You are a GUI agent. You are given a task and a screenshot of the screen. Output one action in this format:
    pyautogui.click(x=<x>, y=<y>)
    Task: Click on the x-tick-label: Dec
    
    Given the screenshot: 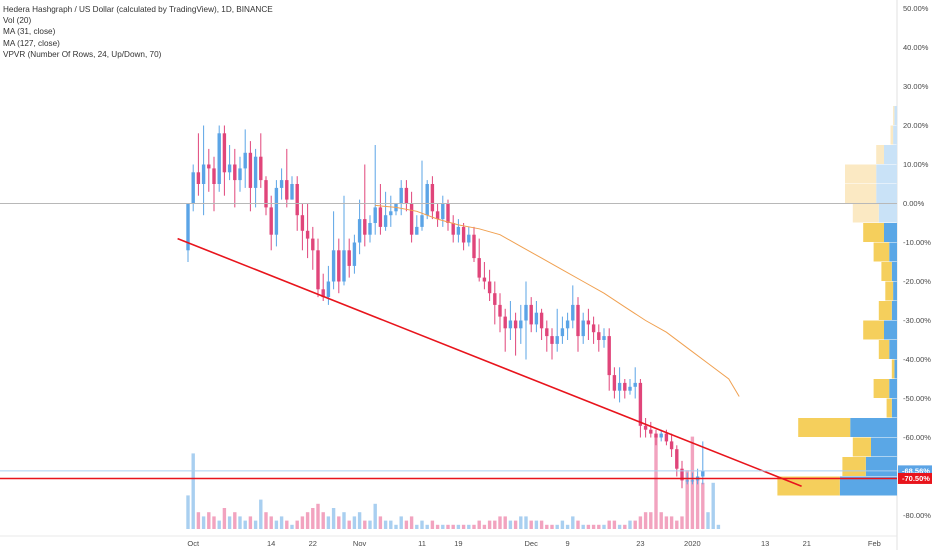 What is the action you would take?
    pyautogui.click(x=532, y=543)
    